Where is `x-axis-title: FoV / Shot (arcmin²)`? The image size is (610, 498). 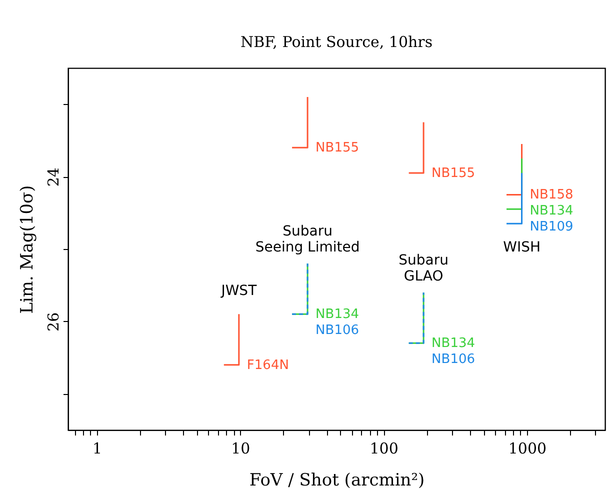
x-axis-title: FoV / Shot (arcmin²) is located at coordinates (337, 480).